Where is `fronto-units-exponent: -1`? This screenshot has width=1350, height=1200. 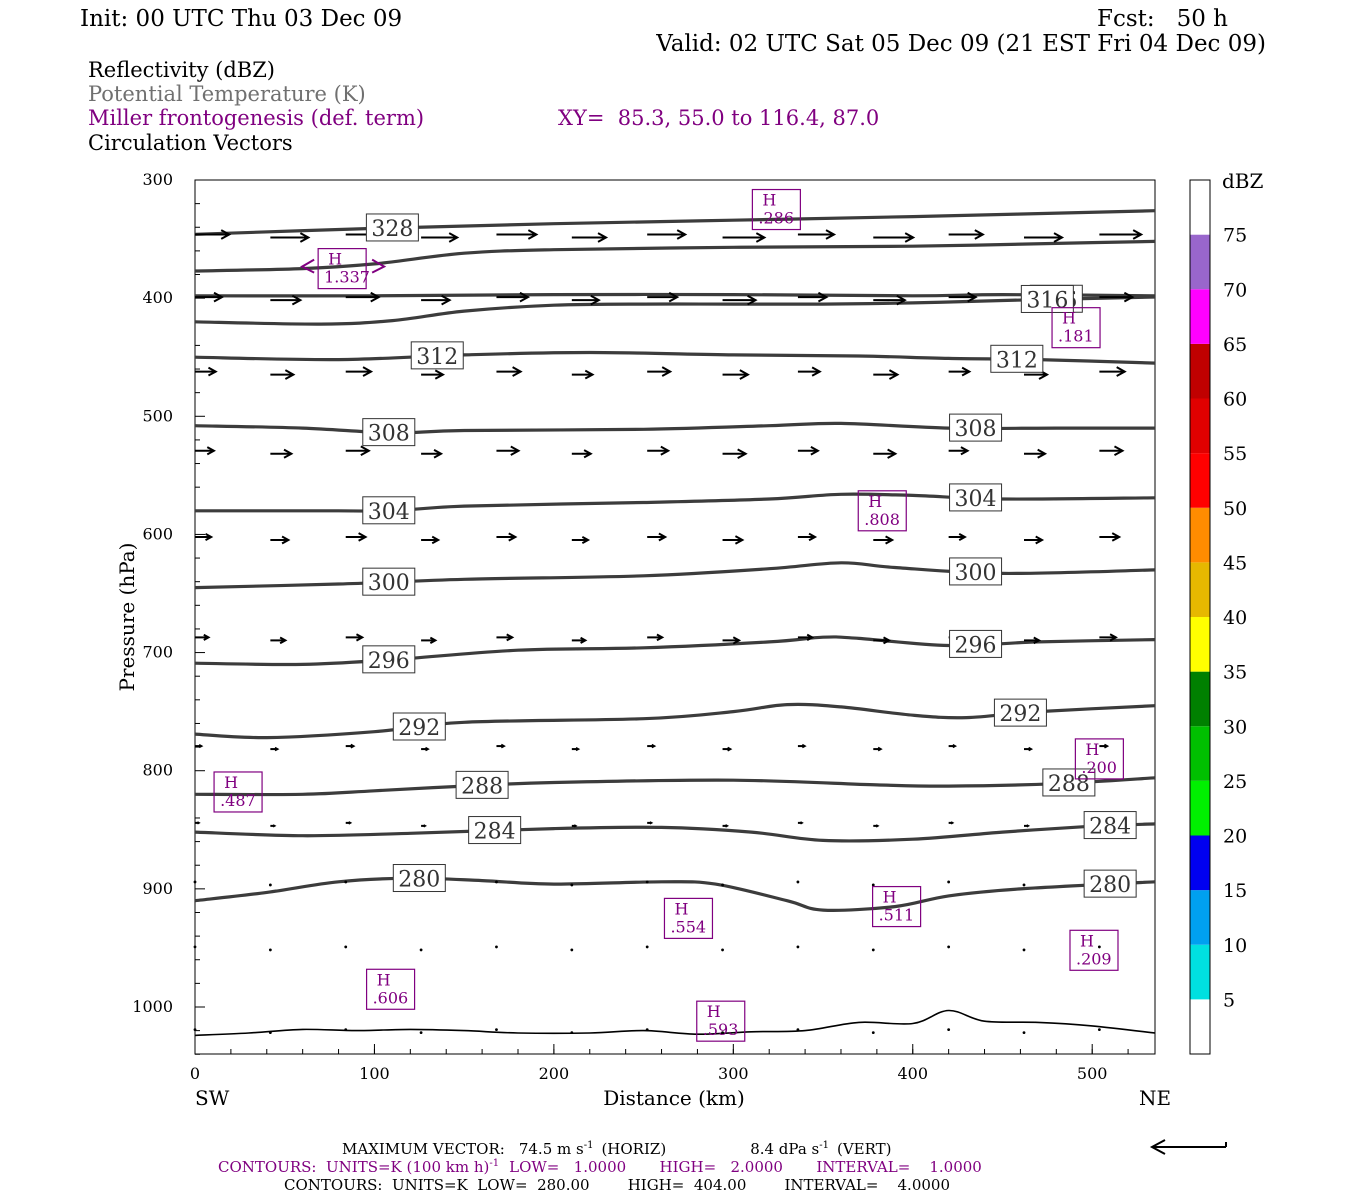
fronto-units-exponent: -1 is located at coordinates (494, 1163).